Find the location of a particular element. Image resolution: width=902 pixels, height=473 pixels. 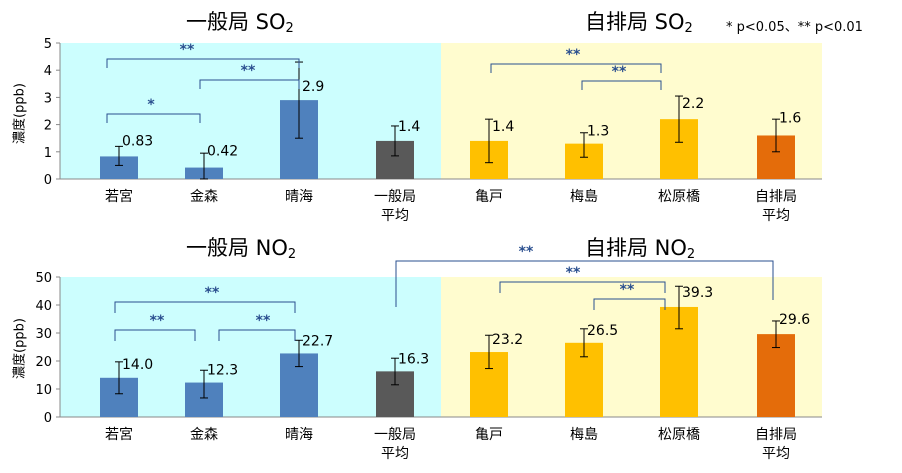

data-label: 29.6 is located at coordinates (794, 320).